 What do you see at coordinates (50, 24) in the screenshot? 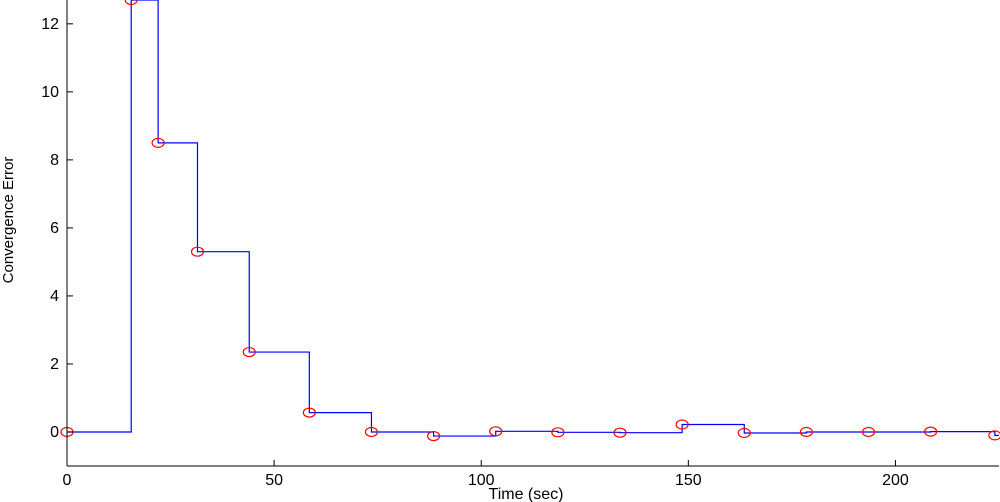
I see `y-tick-label: 12` at bounding box center [50, 24].